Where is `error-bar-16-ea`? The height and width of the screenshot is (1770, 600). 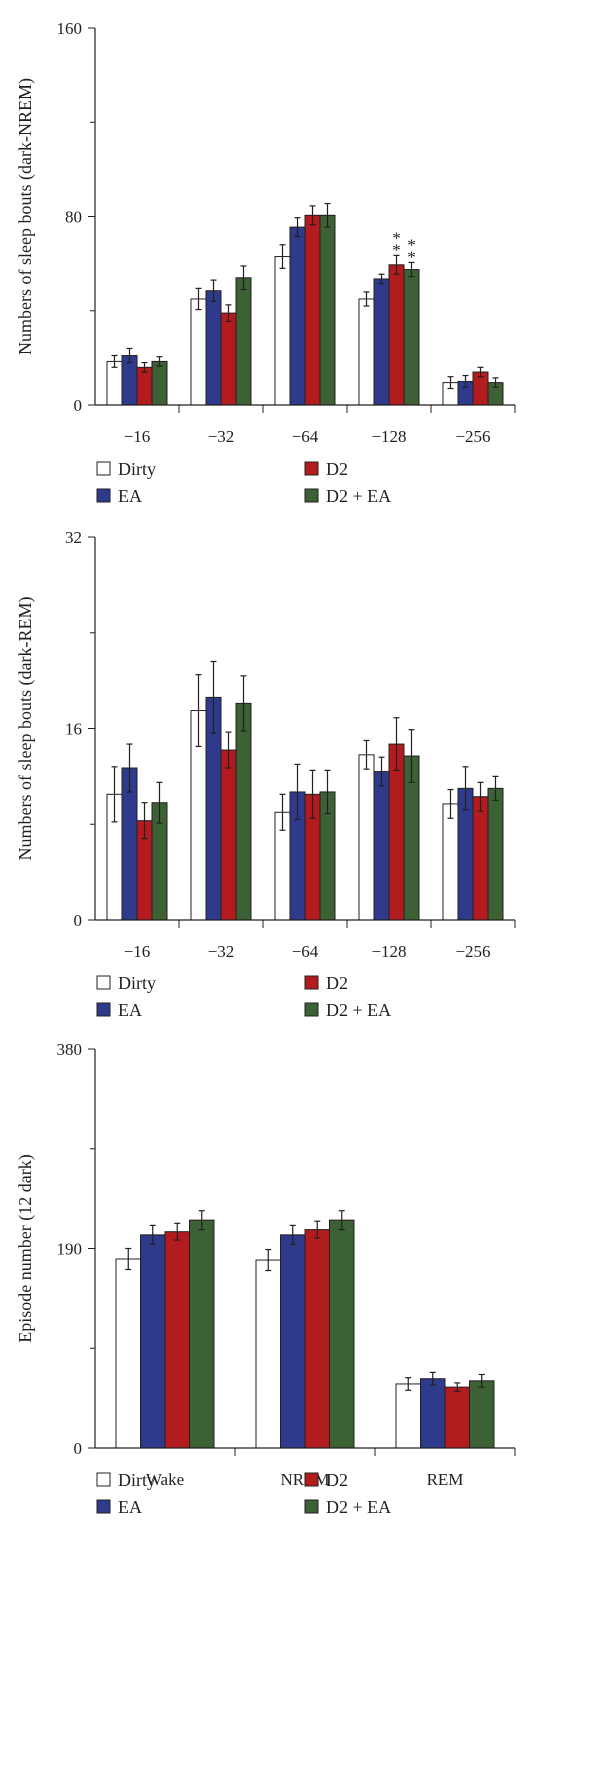
error-bar-16-ea is located at coordinates (129, 768).